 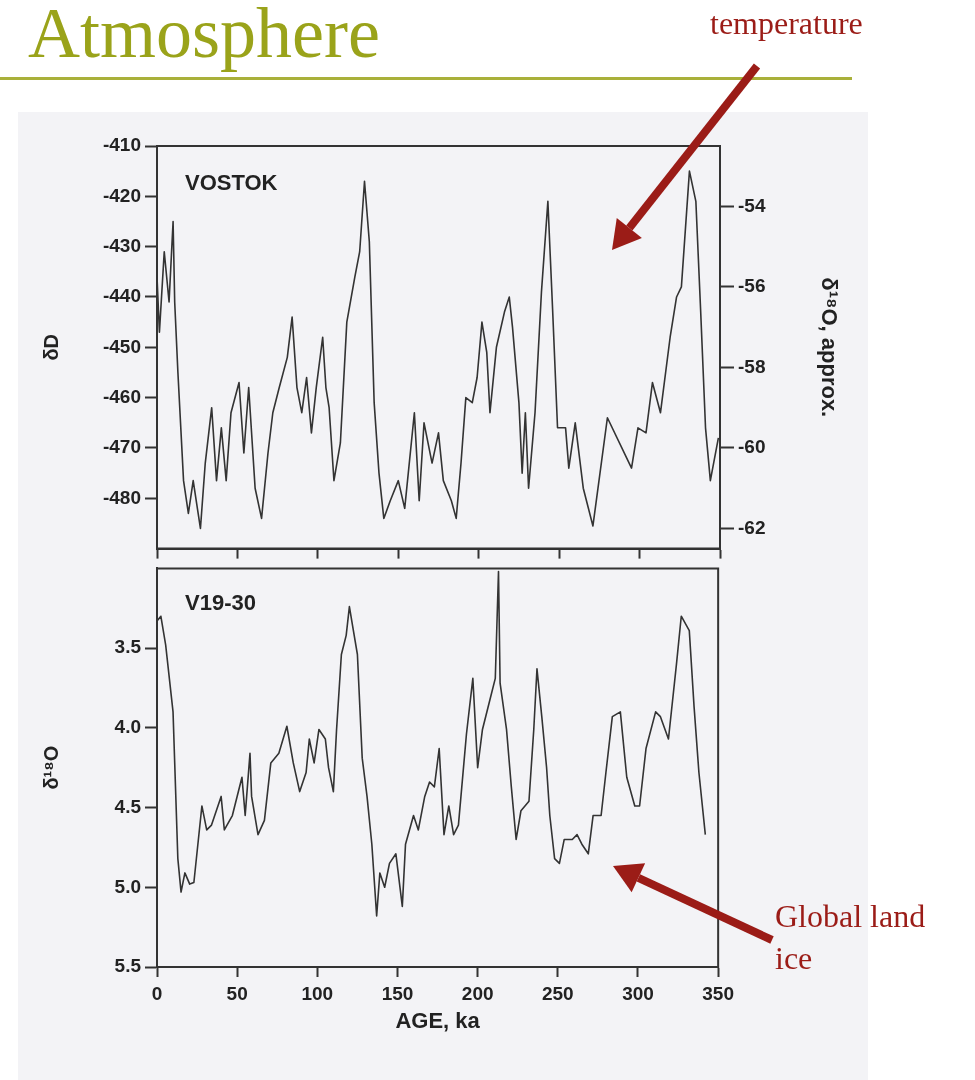 What do you see at coordinates (121, 396) in the screenshot?
I see `y-tick-label: -460` at bounding box center [121, 396].